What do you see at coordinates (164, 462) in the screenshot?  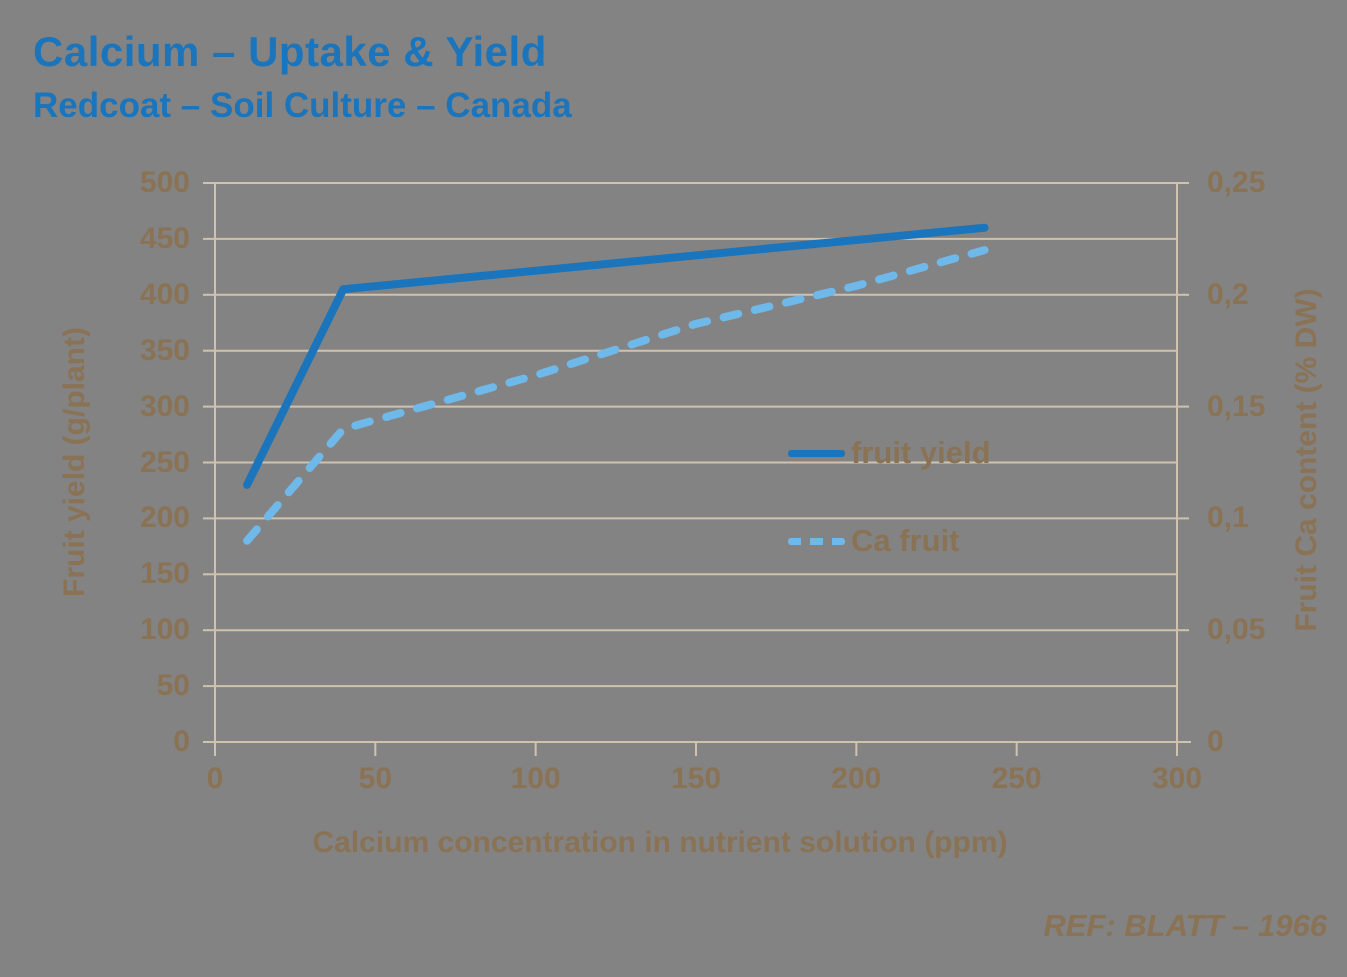 I see `y-axis-left-tick-label: 250` at bounding box center [164, 462].